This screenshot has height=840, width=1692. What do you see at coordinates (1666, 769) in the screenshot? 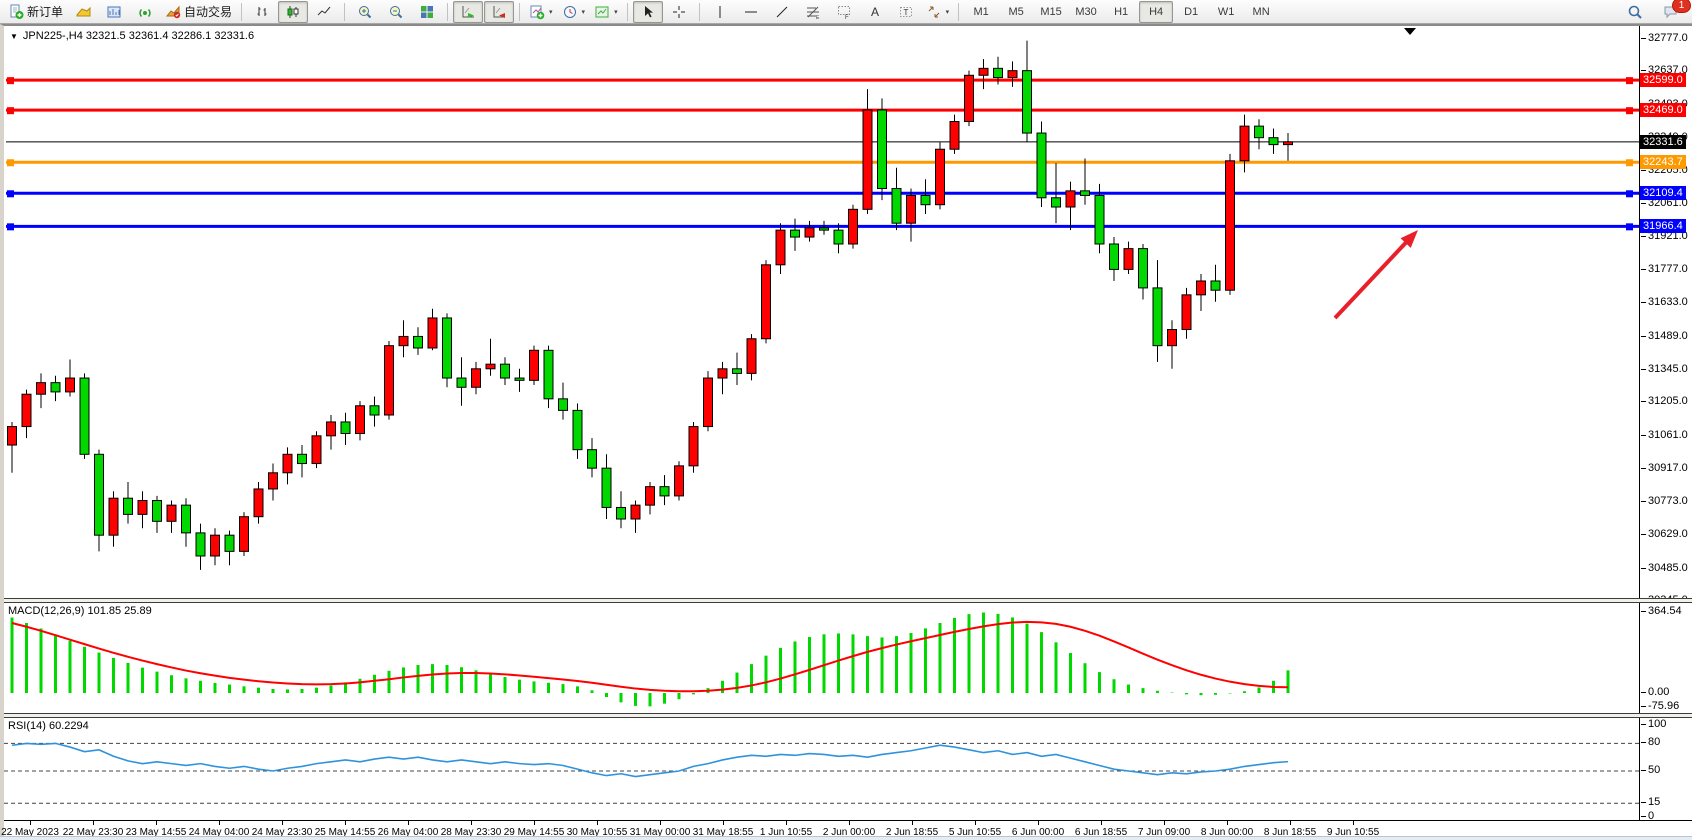
I see `rsi-axis: 100 80 50 15 0` at bounding box center [1666, 769].